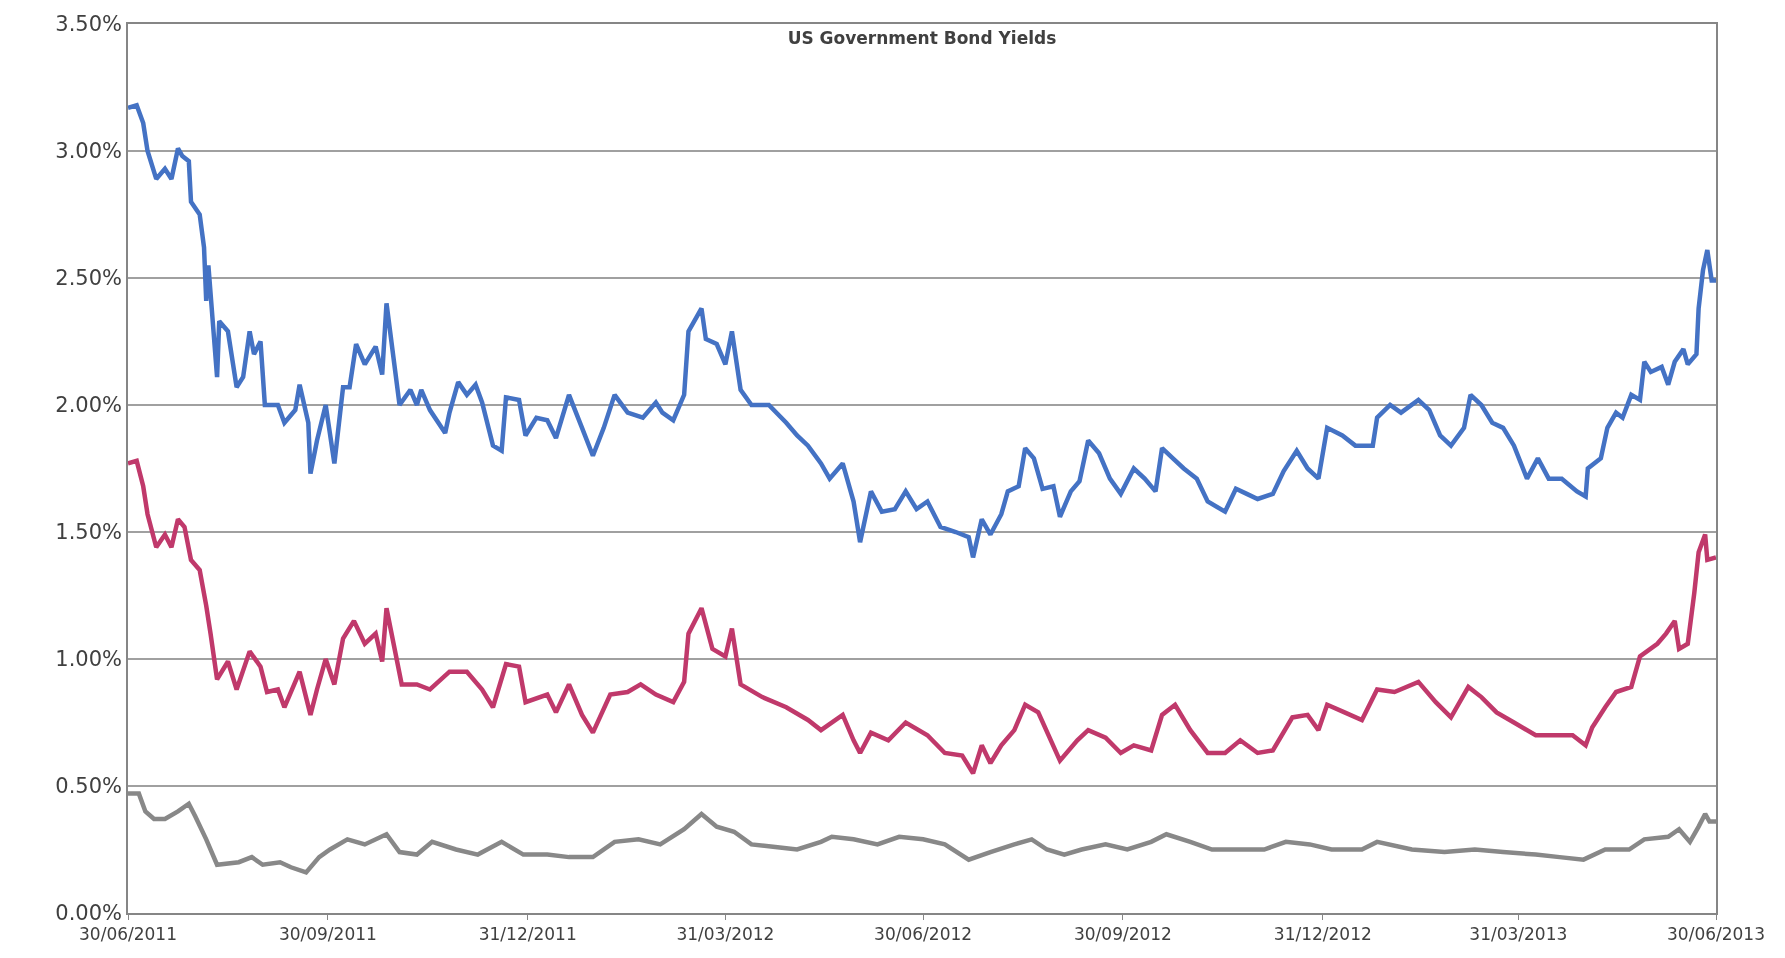  What do you see at coordinates (89, 532) in the screenshot?
I see `y-tick-label: 1.50%` at bounding box center [89, 532].